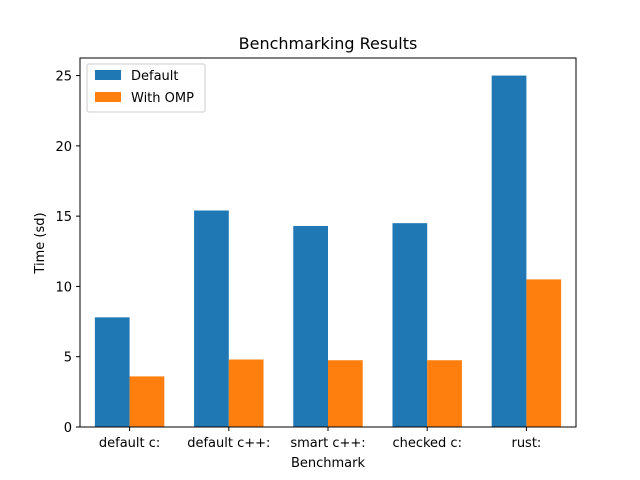 This screenshot has height=480, width=640. Describe the element at coordinates (63, 217) in the screenshot. I see `y-tick-label: 15` at that location.